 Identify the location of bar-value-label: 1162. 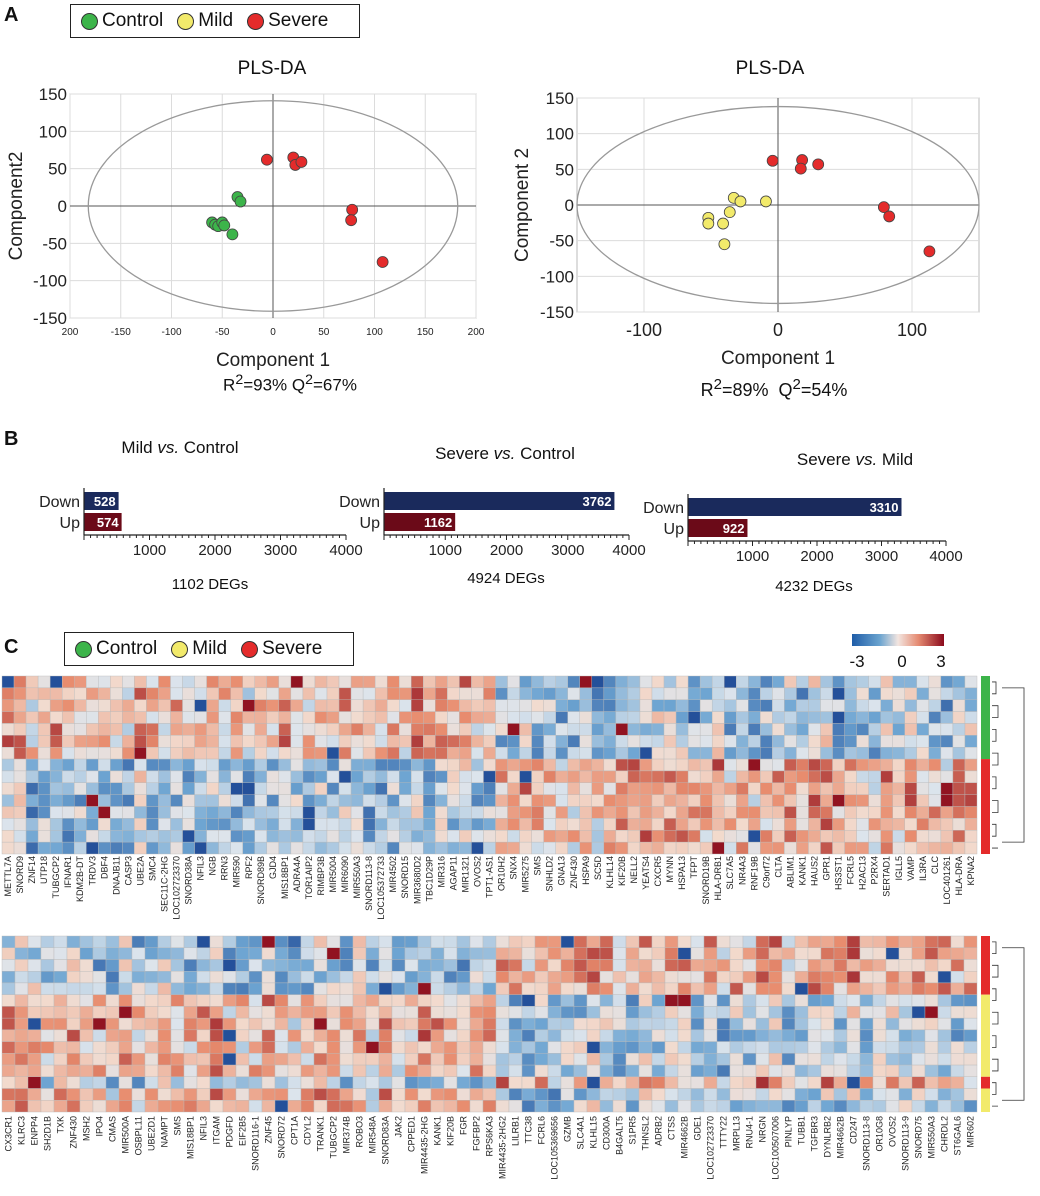
(438, 522).